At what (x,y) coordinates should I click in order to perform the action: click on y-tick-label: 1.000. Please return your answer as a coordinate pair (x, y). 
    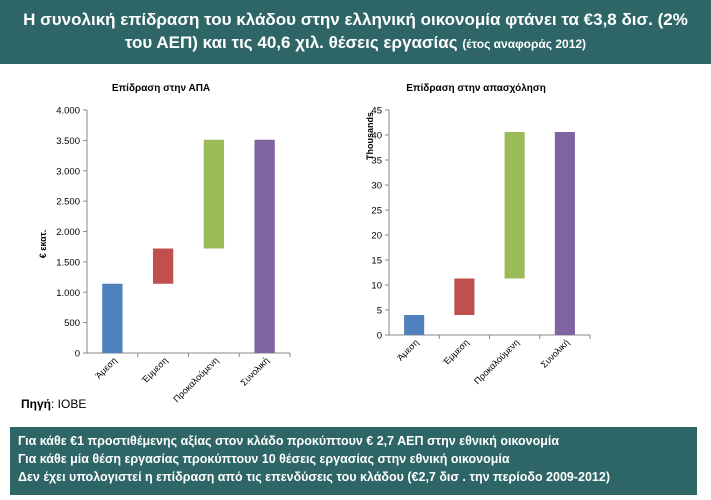
    Looking at the image, I should click on (68, 293).